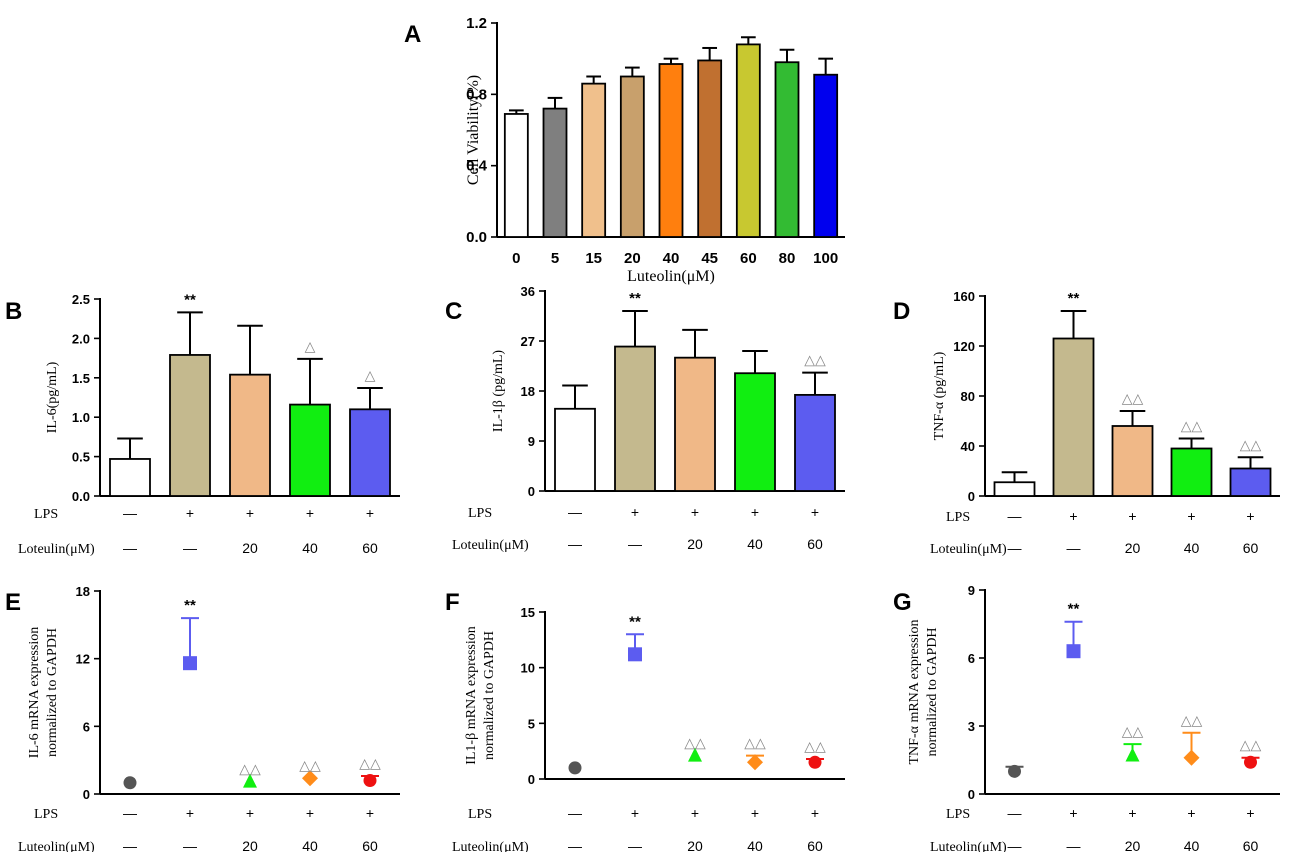  What do you see at coordinates (81, 338) in the screenshot?
I see `y-tick-label: 2.0` at bounding box center [81, 338].